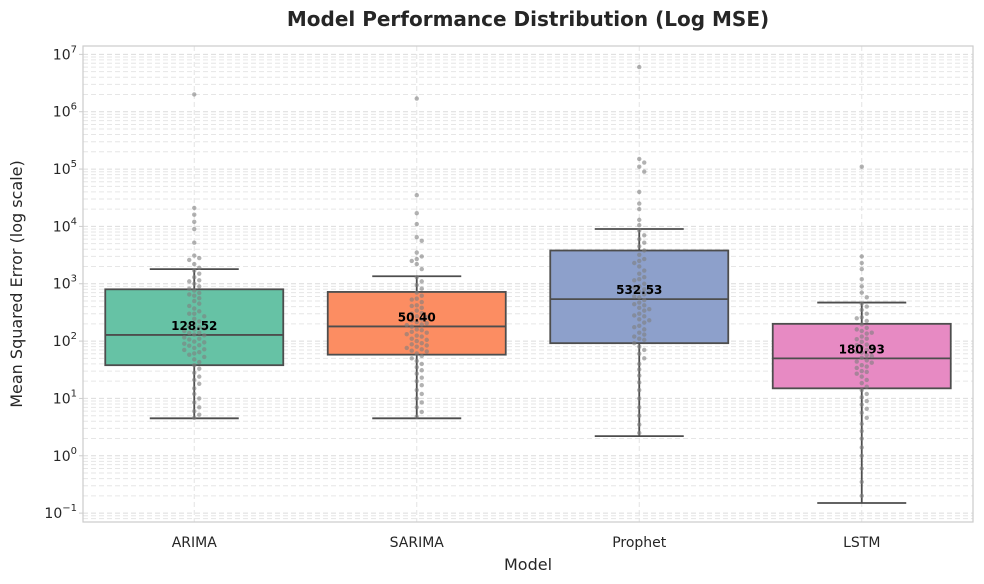  What do you see at coordinates (528, 319) in the screenshot?
I see `annotations: 128.52 50.40 532.53 180.93` at bounding box center [528, 319].